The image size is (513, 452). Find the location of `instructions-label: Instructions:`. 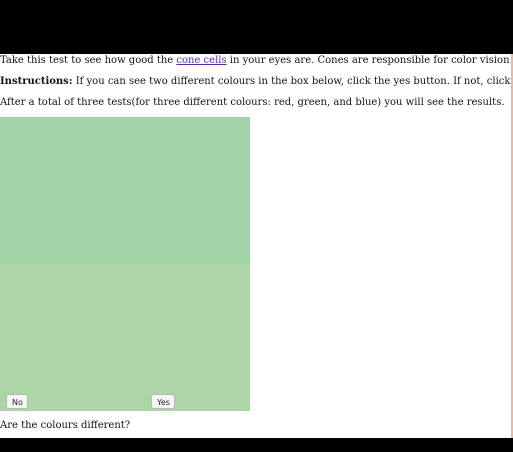

instructions-label: Instructions: is located at coordinates (36, 81).